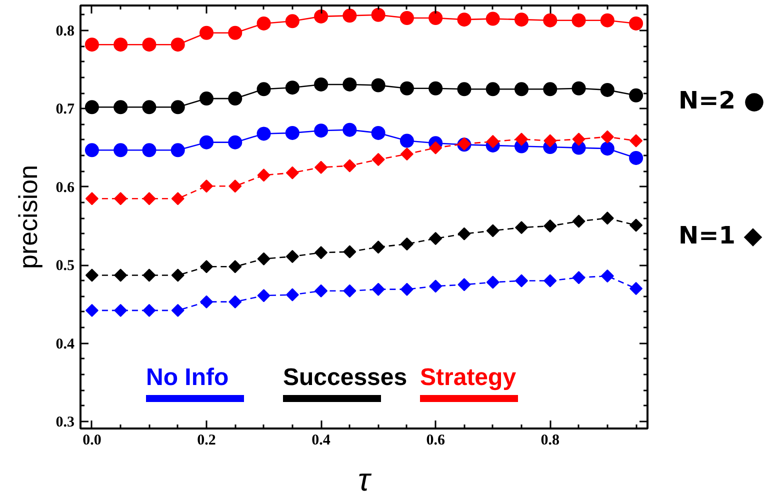  What do you see at coordinates (188, 378) in the screenshot?
I see `text: No Info` at bounding box center [188, 378].